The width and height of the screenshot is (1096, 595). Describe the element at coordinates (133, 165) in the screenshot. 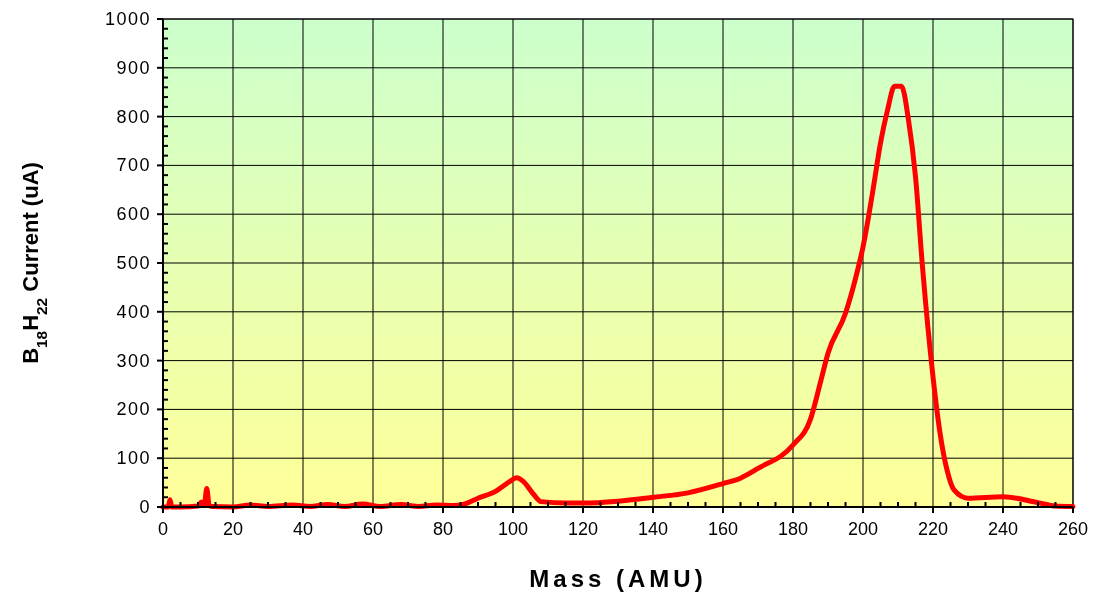

I see `y-tick-label: 700` at that location.